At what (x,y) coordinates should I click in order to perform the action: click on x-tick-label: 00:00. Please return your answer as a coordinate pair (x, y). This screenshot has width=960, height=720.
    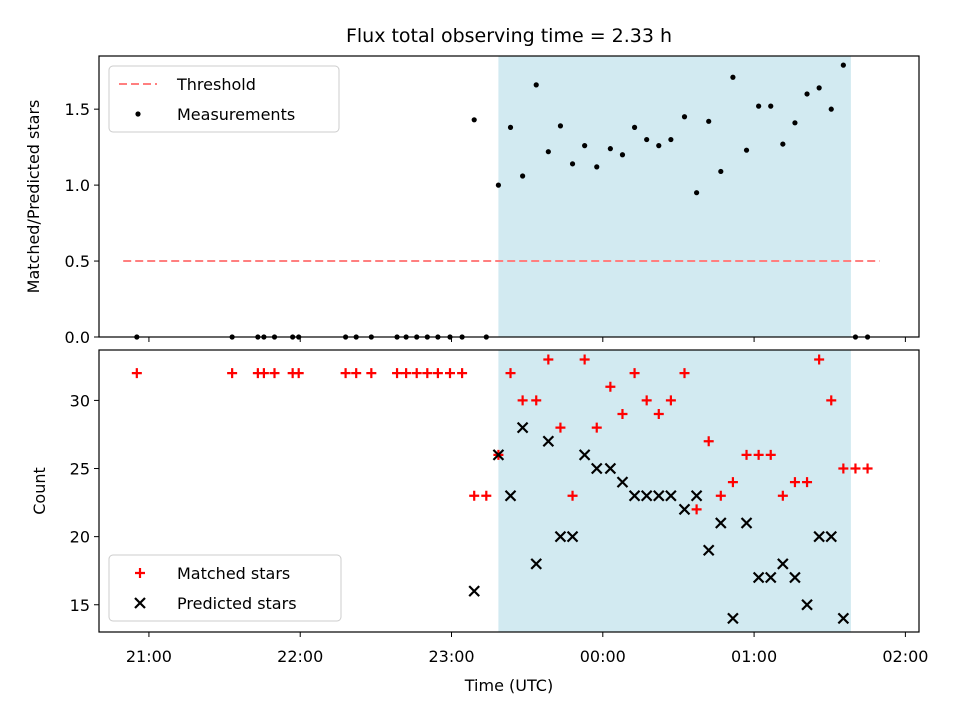
    Looking at the image, I should click on (603, 656).